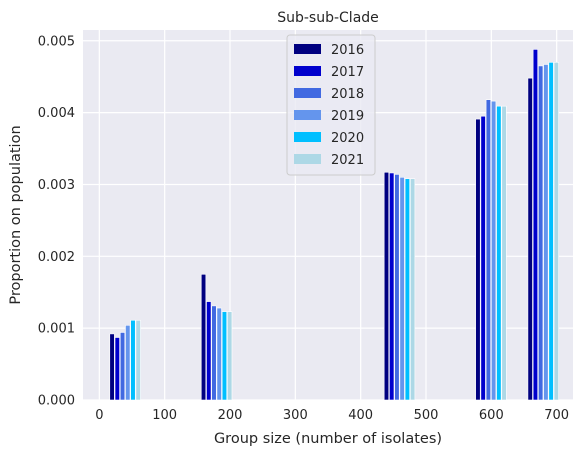 This screenshot has width=588, height=457. I want to click on legend-swatch-2016, so click(307, 49).